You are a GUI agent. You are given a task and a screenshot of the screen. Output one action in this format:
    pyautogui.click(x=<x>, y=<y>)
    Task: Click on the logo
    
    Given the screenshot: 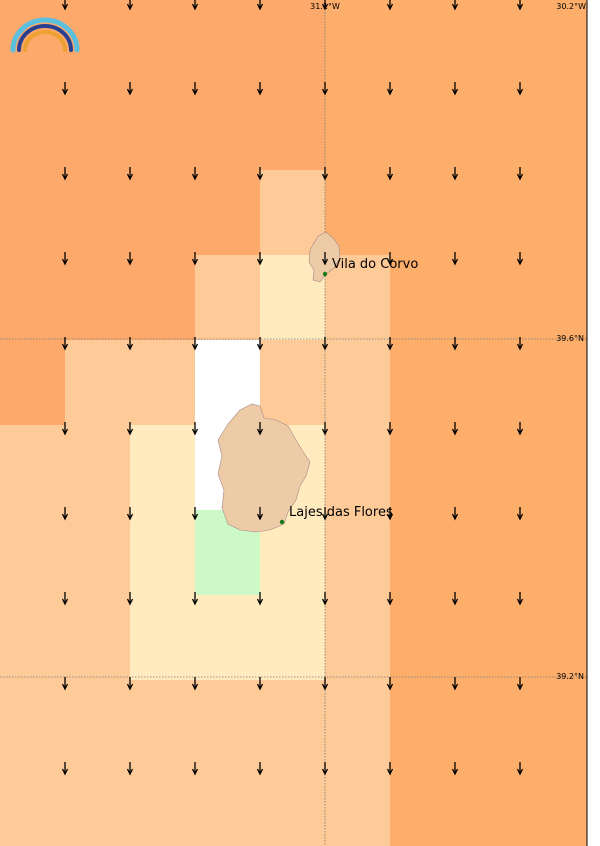 What is the action you would take?
    pyautogui.click(x=45, y=35)
    